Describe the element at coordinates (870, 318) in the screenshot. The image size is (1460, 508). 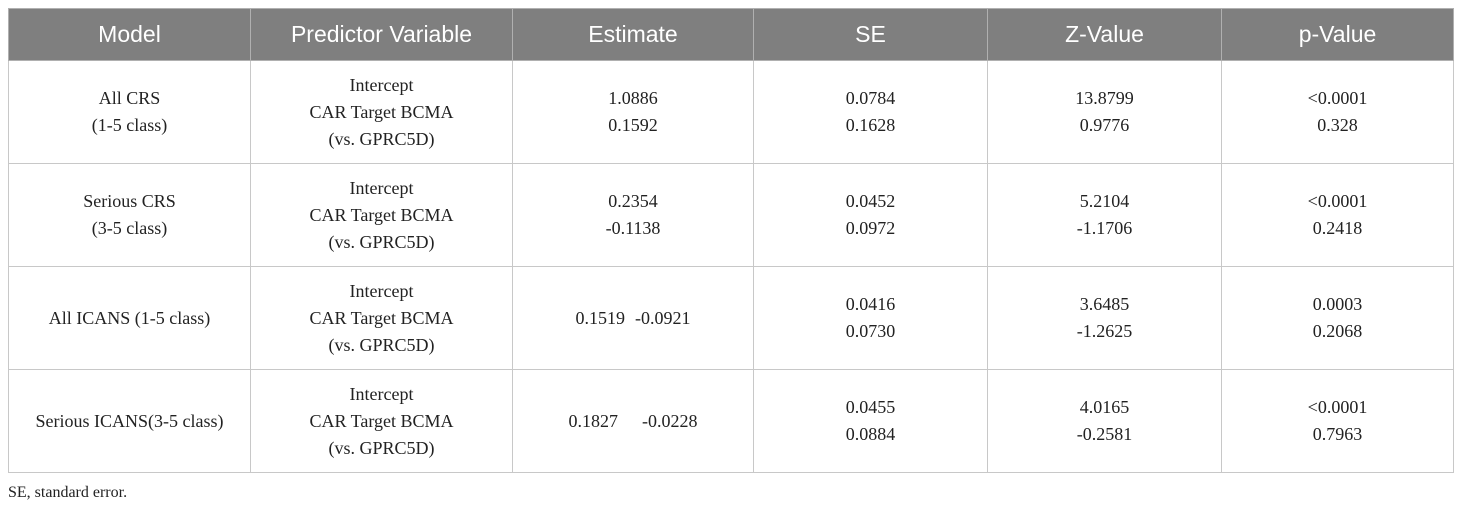
I see `se-cell: 0.0416 0.0730` at that location.